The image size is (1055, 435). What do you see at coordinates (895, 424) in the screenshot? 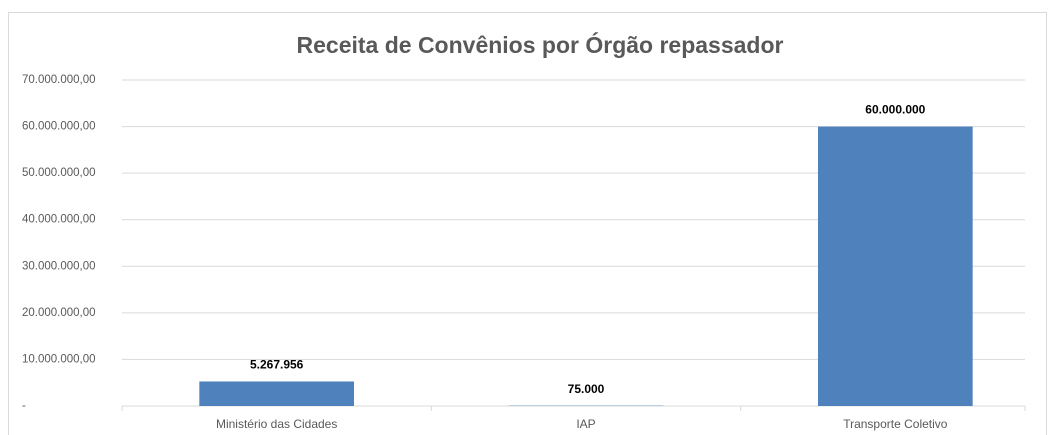
I see `x-tick-label: Transporte Coletivo` at bounding box center [895, 424].